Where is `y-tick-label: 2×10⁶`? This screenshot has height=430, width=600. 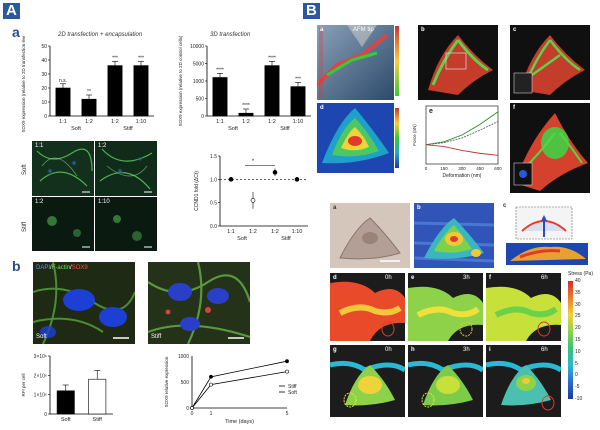
y-tick-label: 2×10⁶ is located at coordinates (40, 376).